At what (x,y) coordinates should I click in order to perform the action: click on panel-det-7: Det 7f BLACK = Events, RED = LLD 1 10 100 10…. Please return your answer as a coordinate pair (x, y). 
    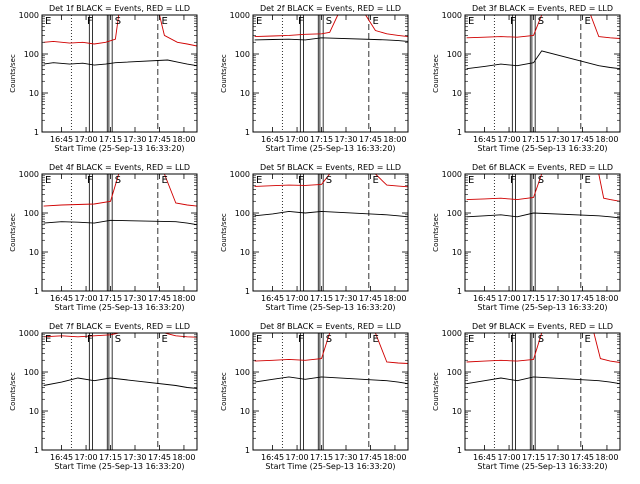
    Looking at the image, I should click on (103, 396).